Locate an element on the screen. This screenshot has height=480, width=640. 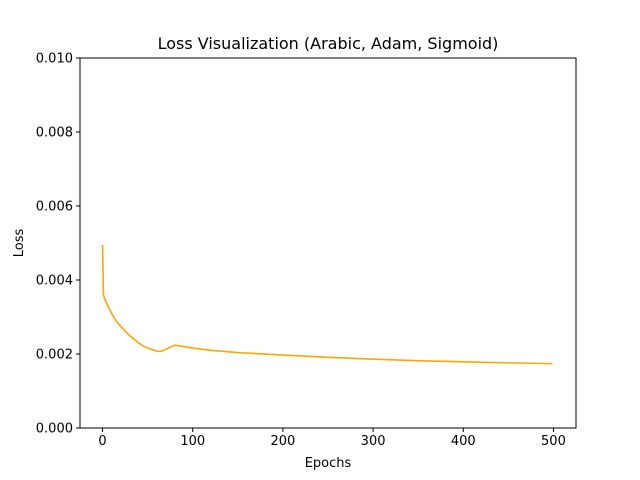
x-tick-label: 200 is located at coordinates (282, 441).